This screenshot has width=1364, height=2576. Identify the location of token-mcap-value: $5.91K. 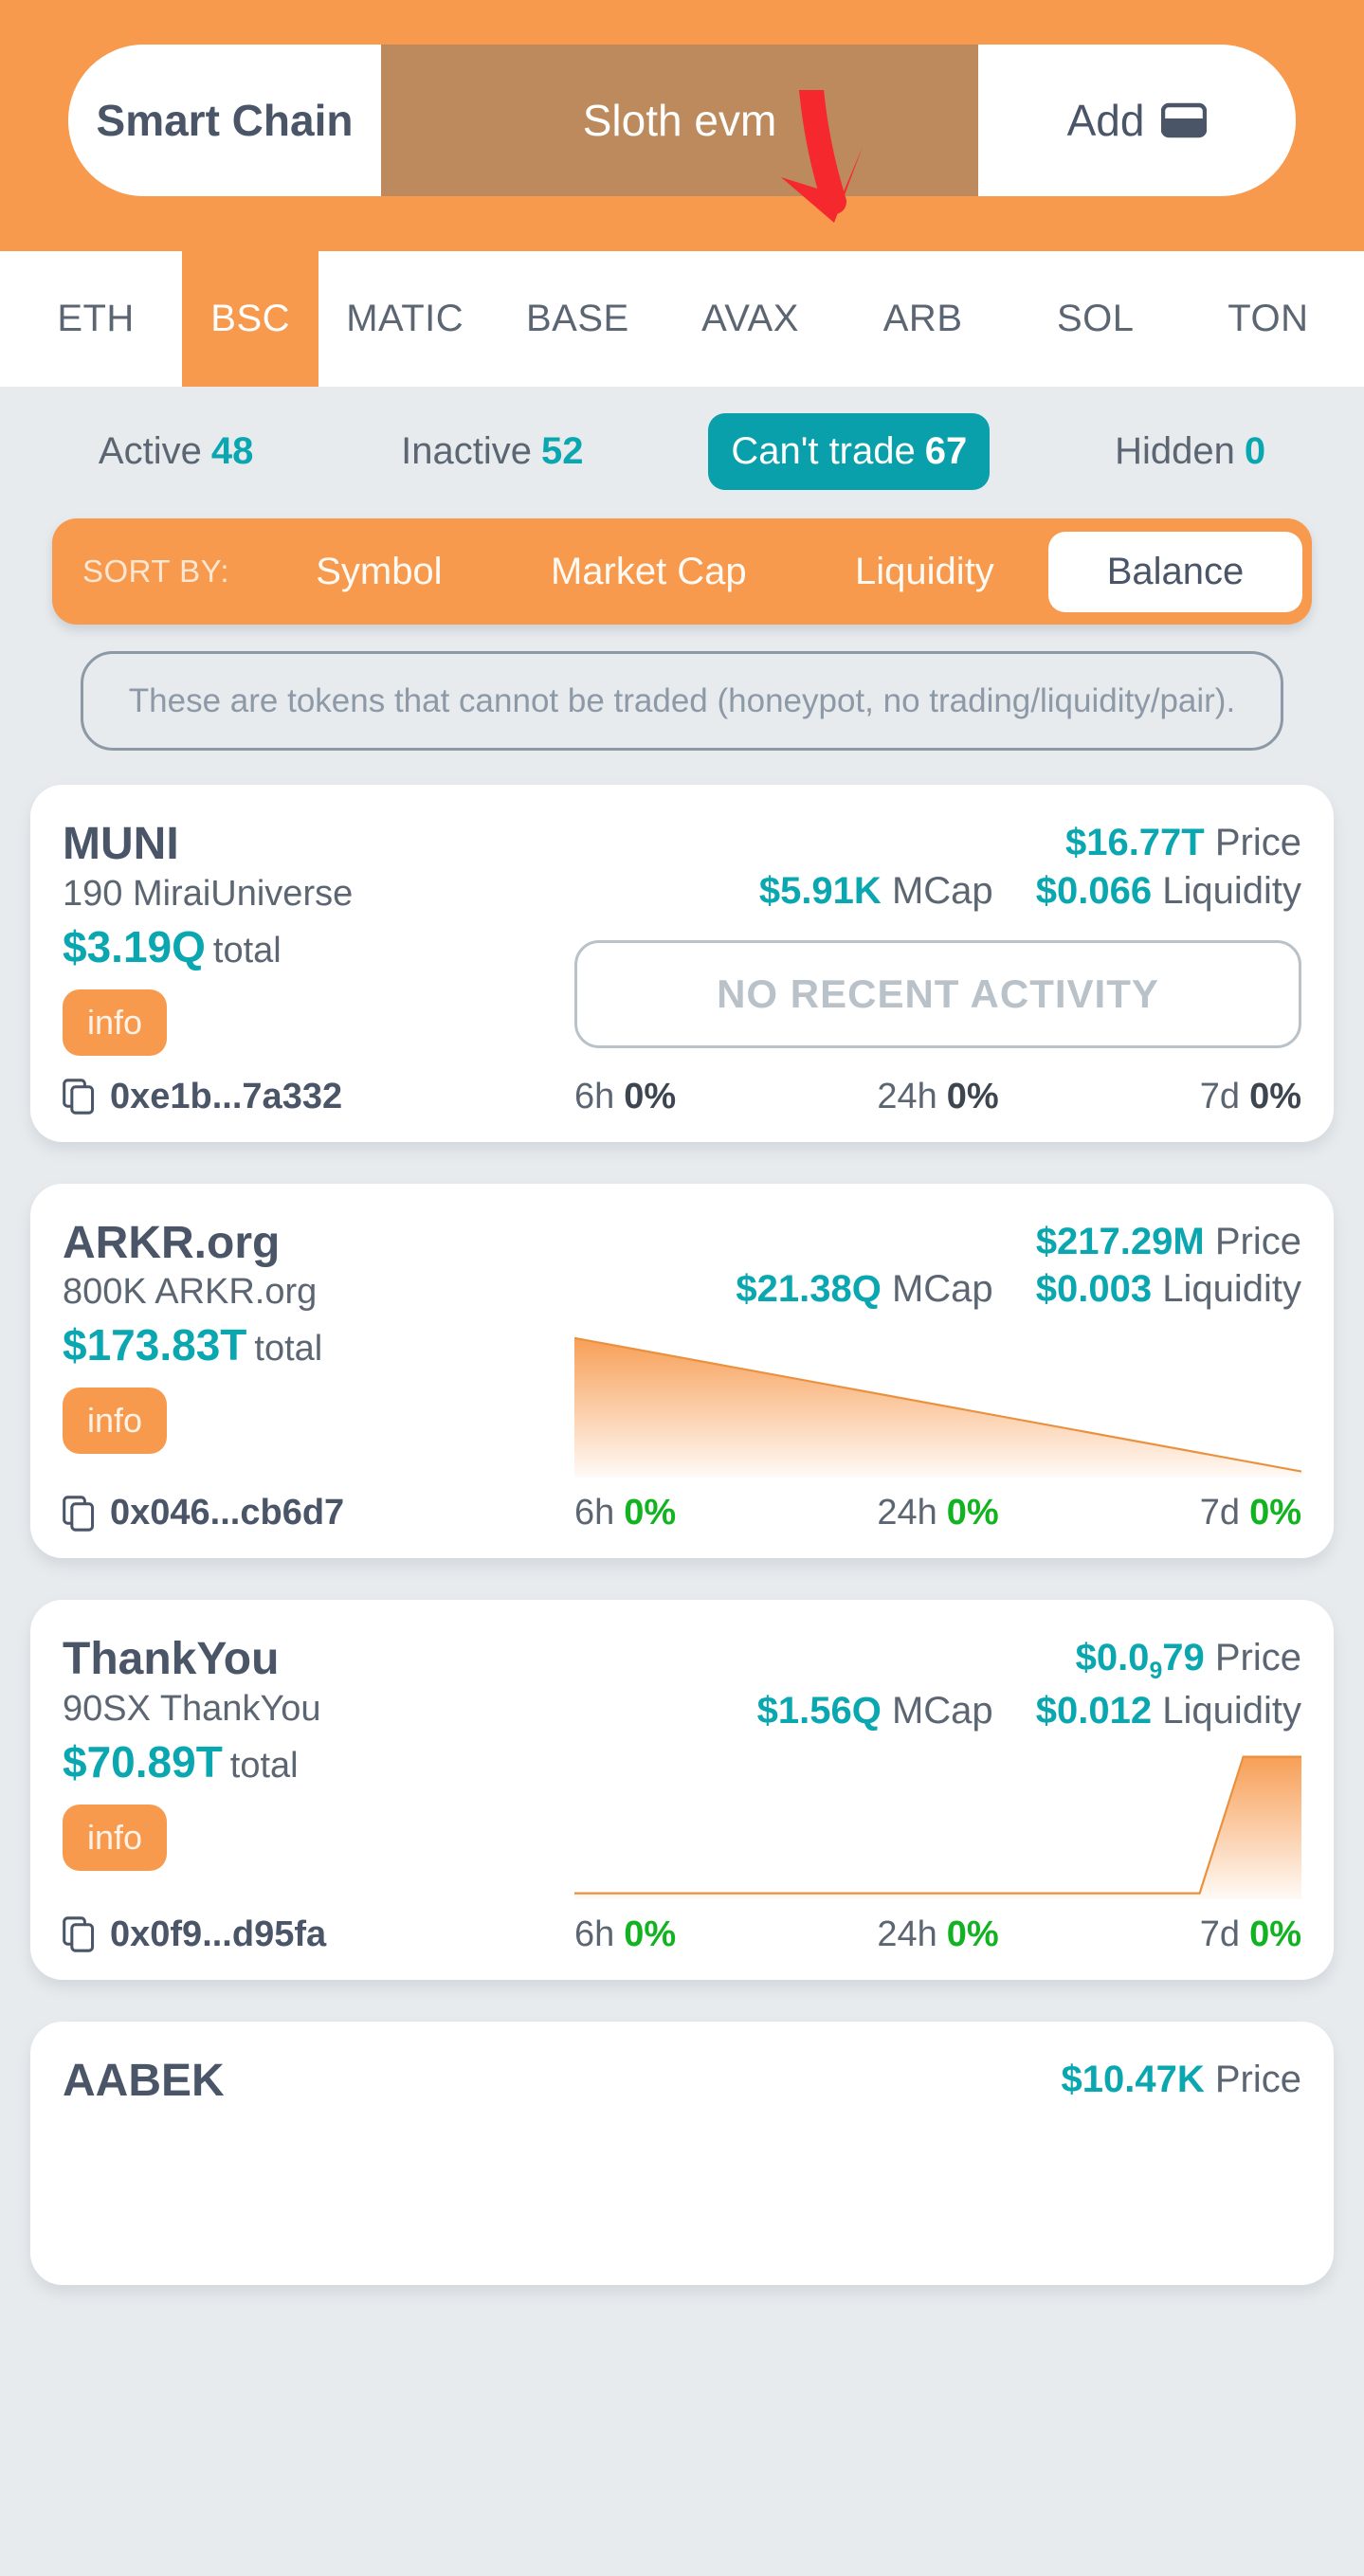
(820, 890).